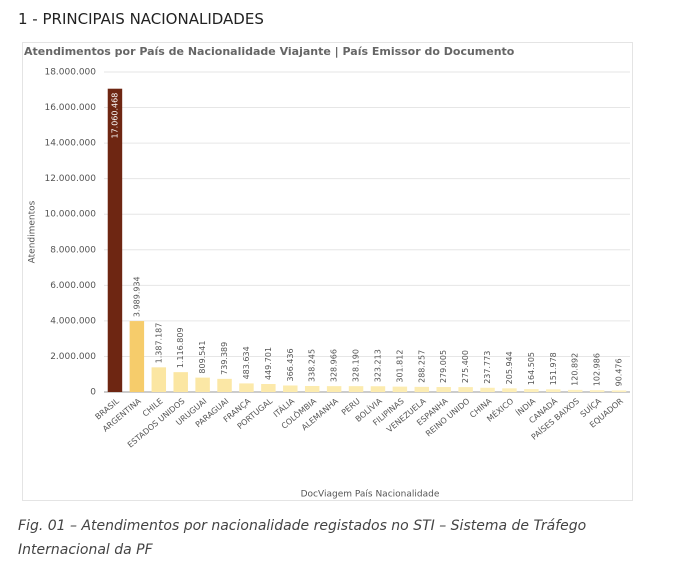 The image size is (685, 578). What do you see at coordinates (531, 368) in the screenshot?
I see `value-label: 164.505` at bounding box center [531, 368].